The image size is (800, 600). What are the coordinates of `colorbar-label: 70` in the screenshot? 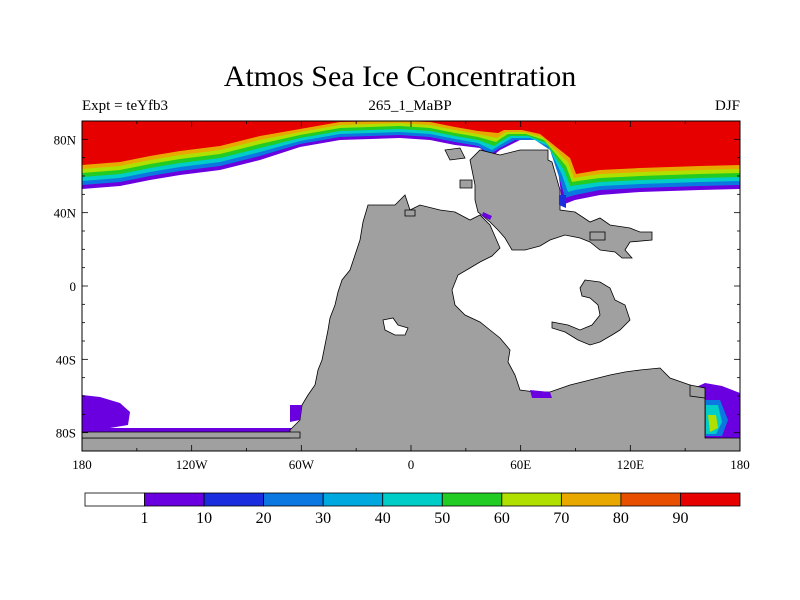 It's located at (561, 518).